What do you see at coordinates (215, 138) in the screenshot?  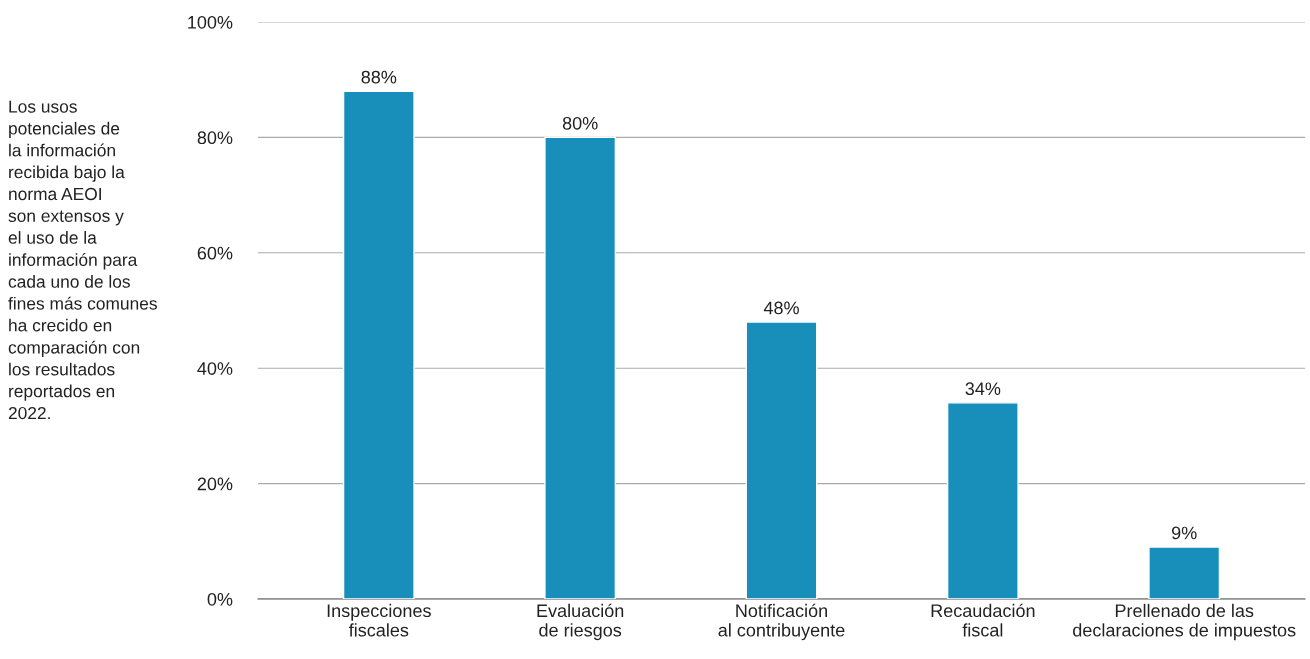 I see `y-tick-label: 80%` at bounding box center [215, 138].